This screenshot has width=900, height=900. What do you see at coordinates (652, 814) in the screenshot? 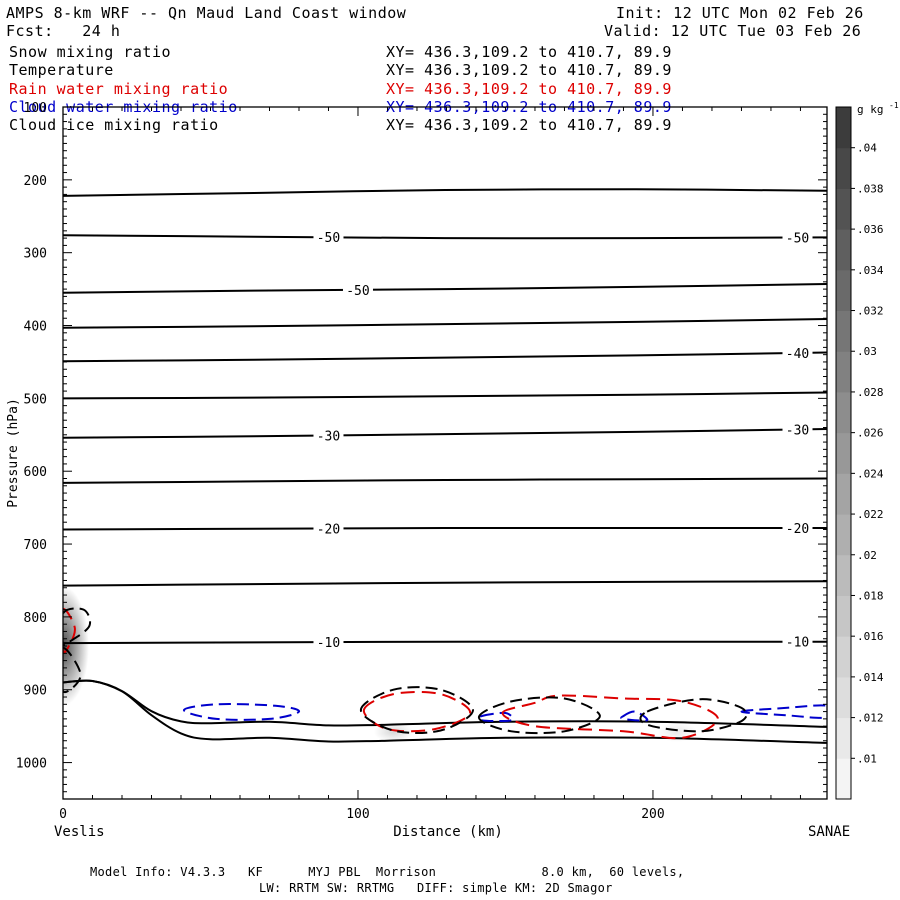
I see `x-tick-label: 200` at bounding box center [652, 814].